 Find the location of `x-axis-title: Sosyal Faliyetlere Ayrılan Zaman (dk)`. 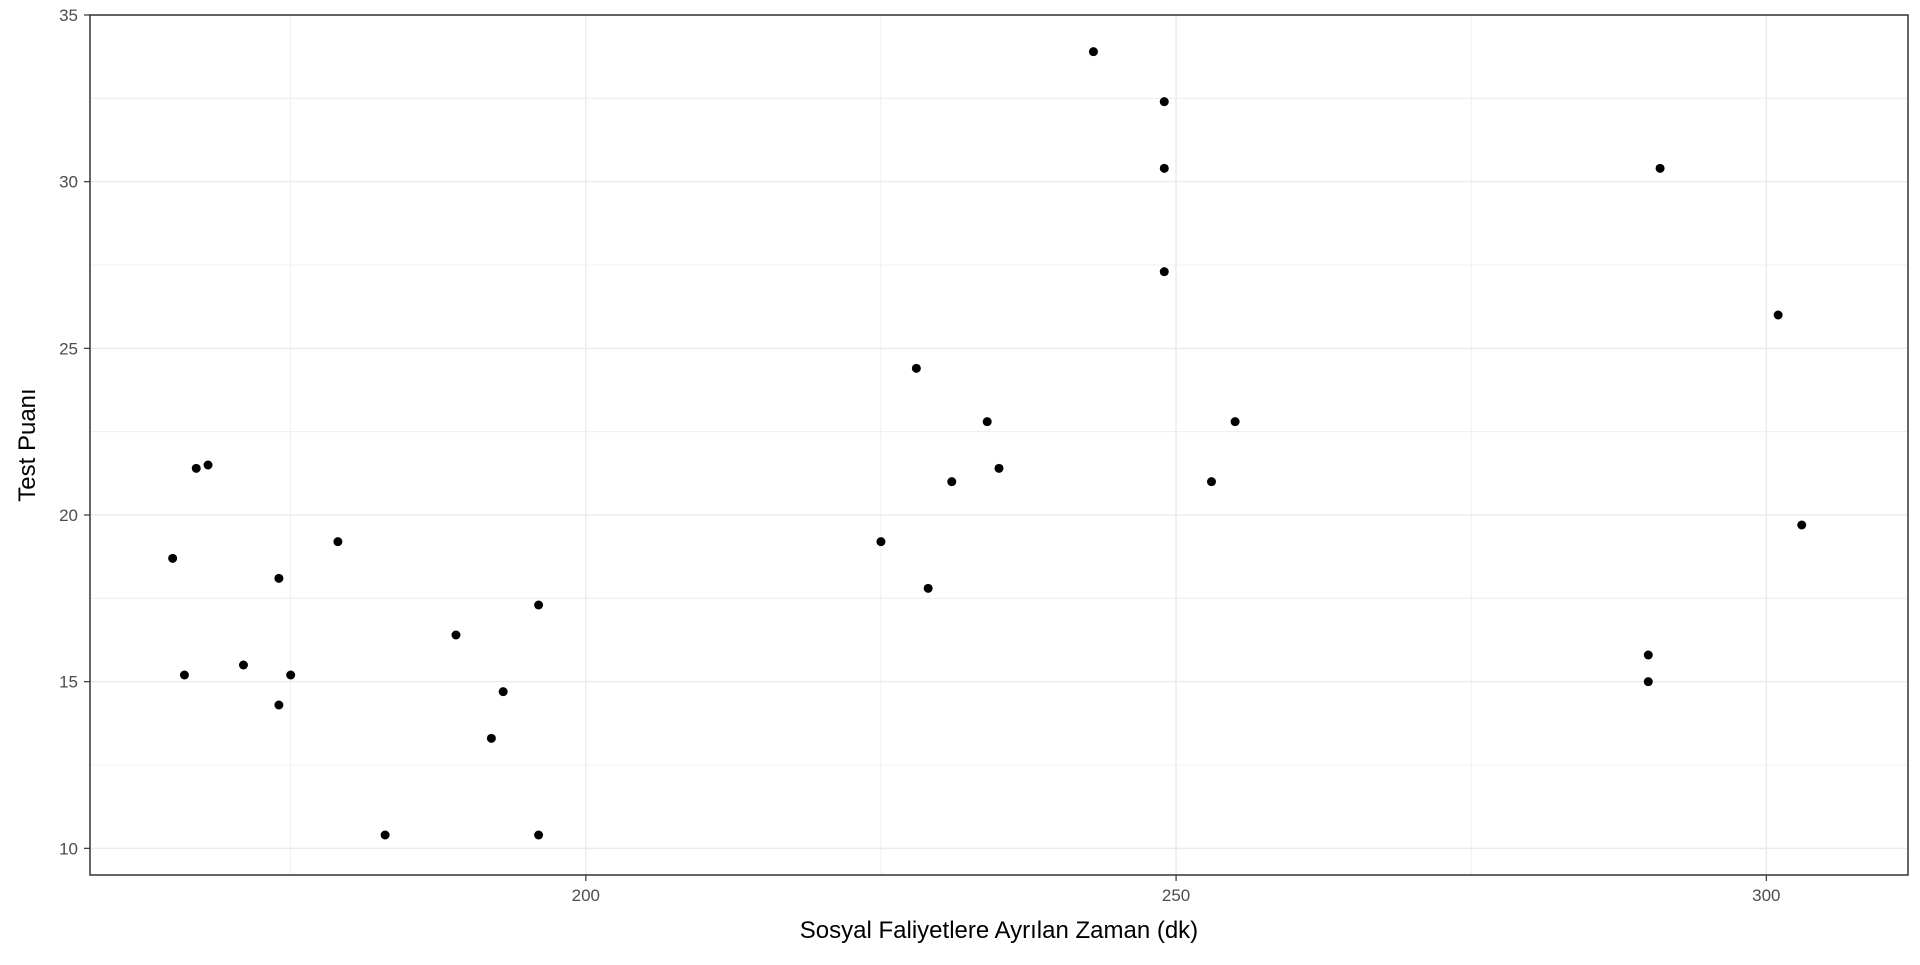

x-axis-title: Sosyal Faliyetlere Ayrılan Zaman (dk) is located at coordinates (999, 930).